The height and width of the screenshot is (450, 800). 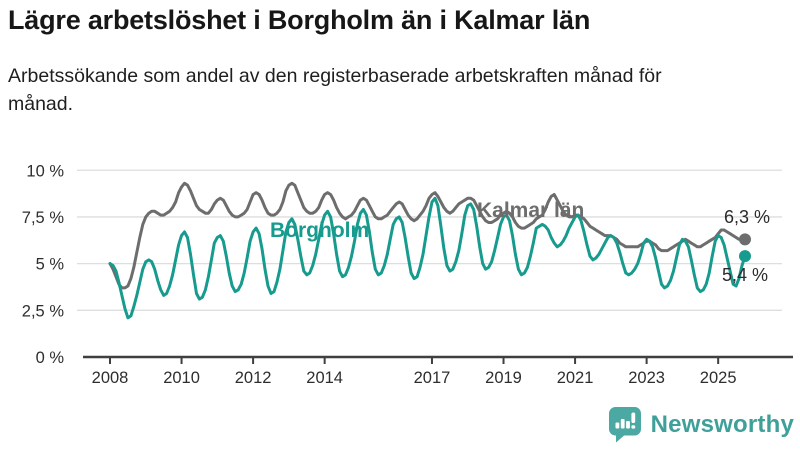 I want to click on x-axis-tick-label: 2017, so click(x=432, y=378).